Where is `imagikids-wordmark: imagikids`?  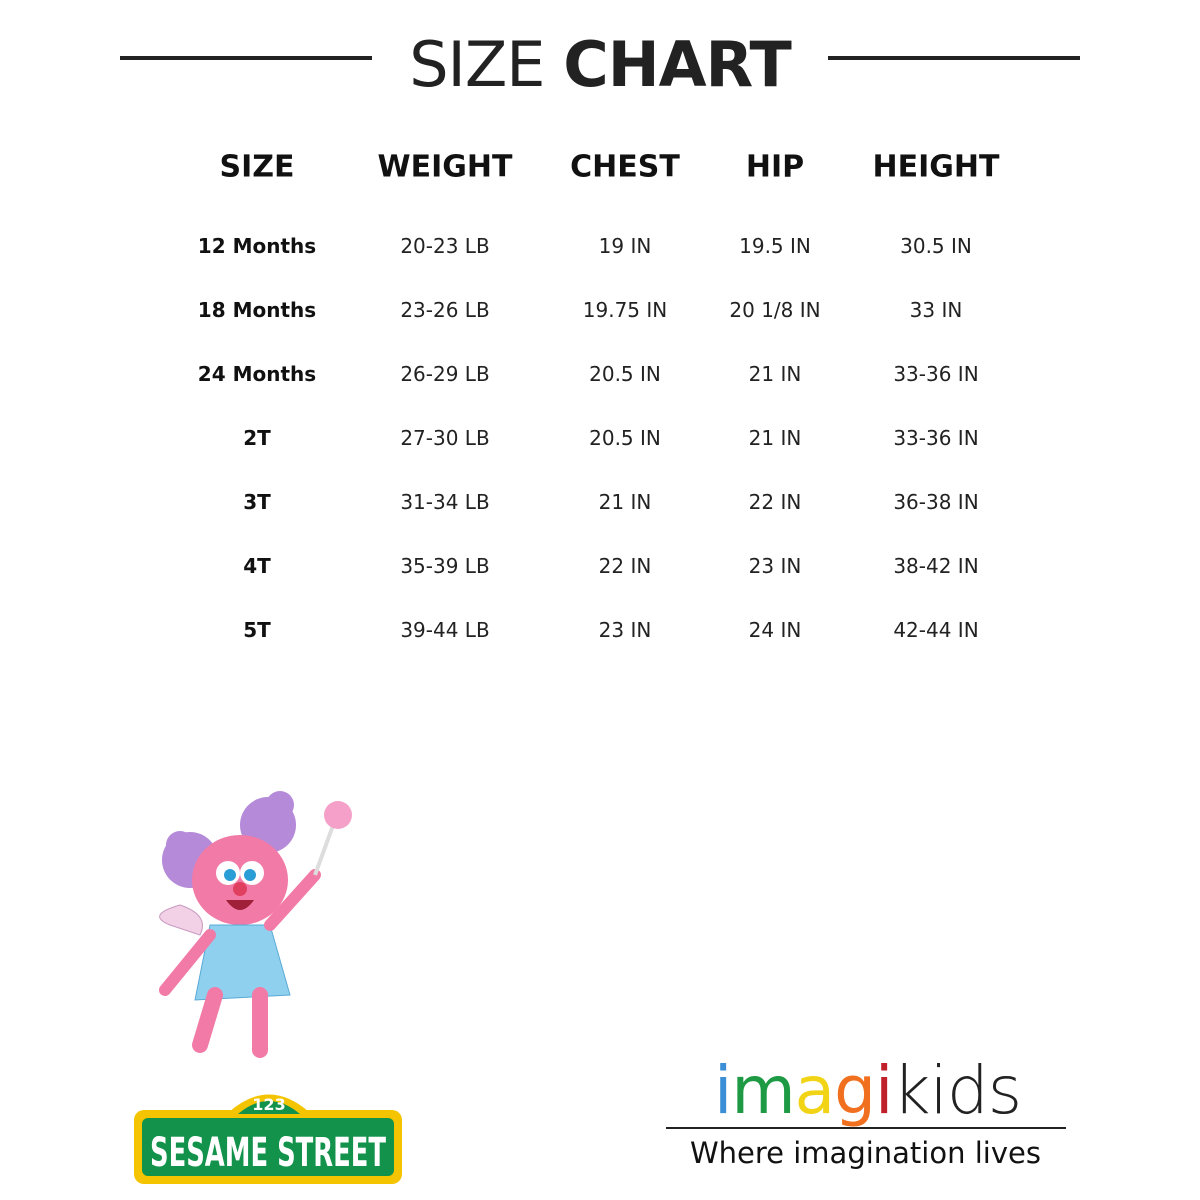 imagikids-wordmark: imagikids is located at coordinates (868, 1090).